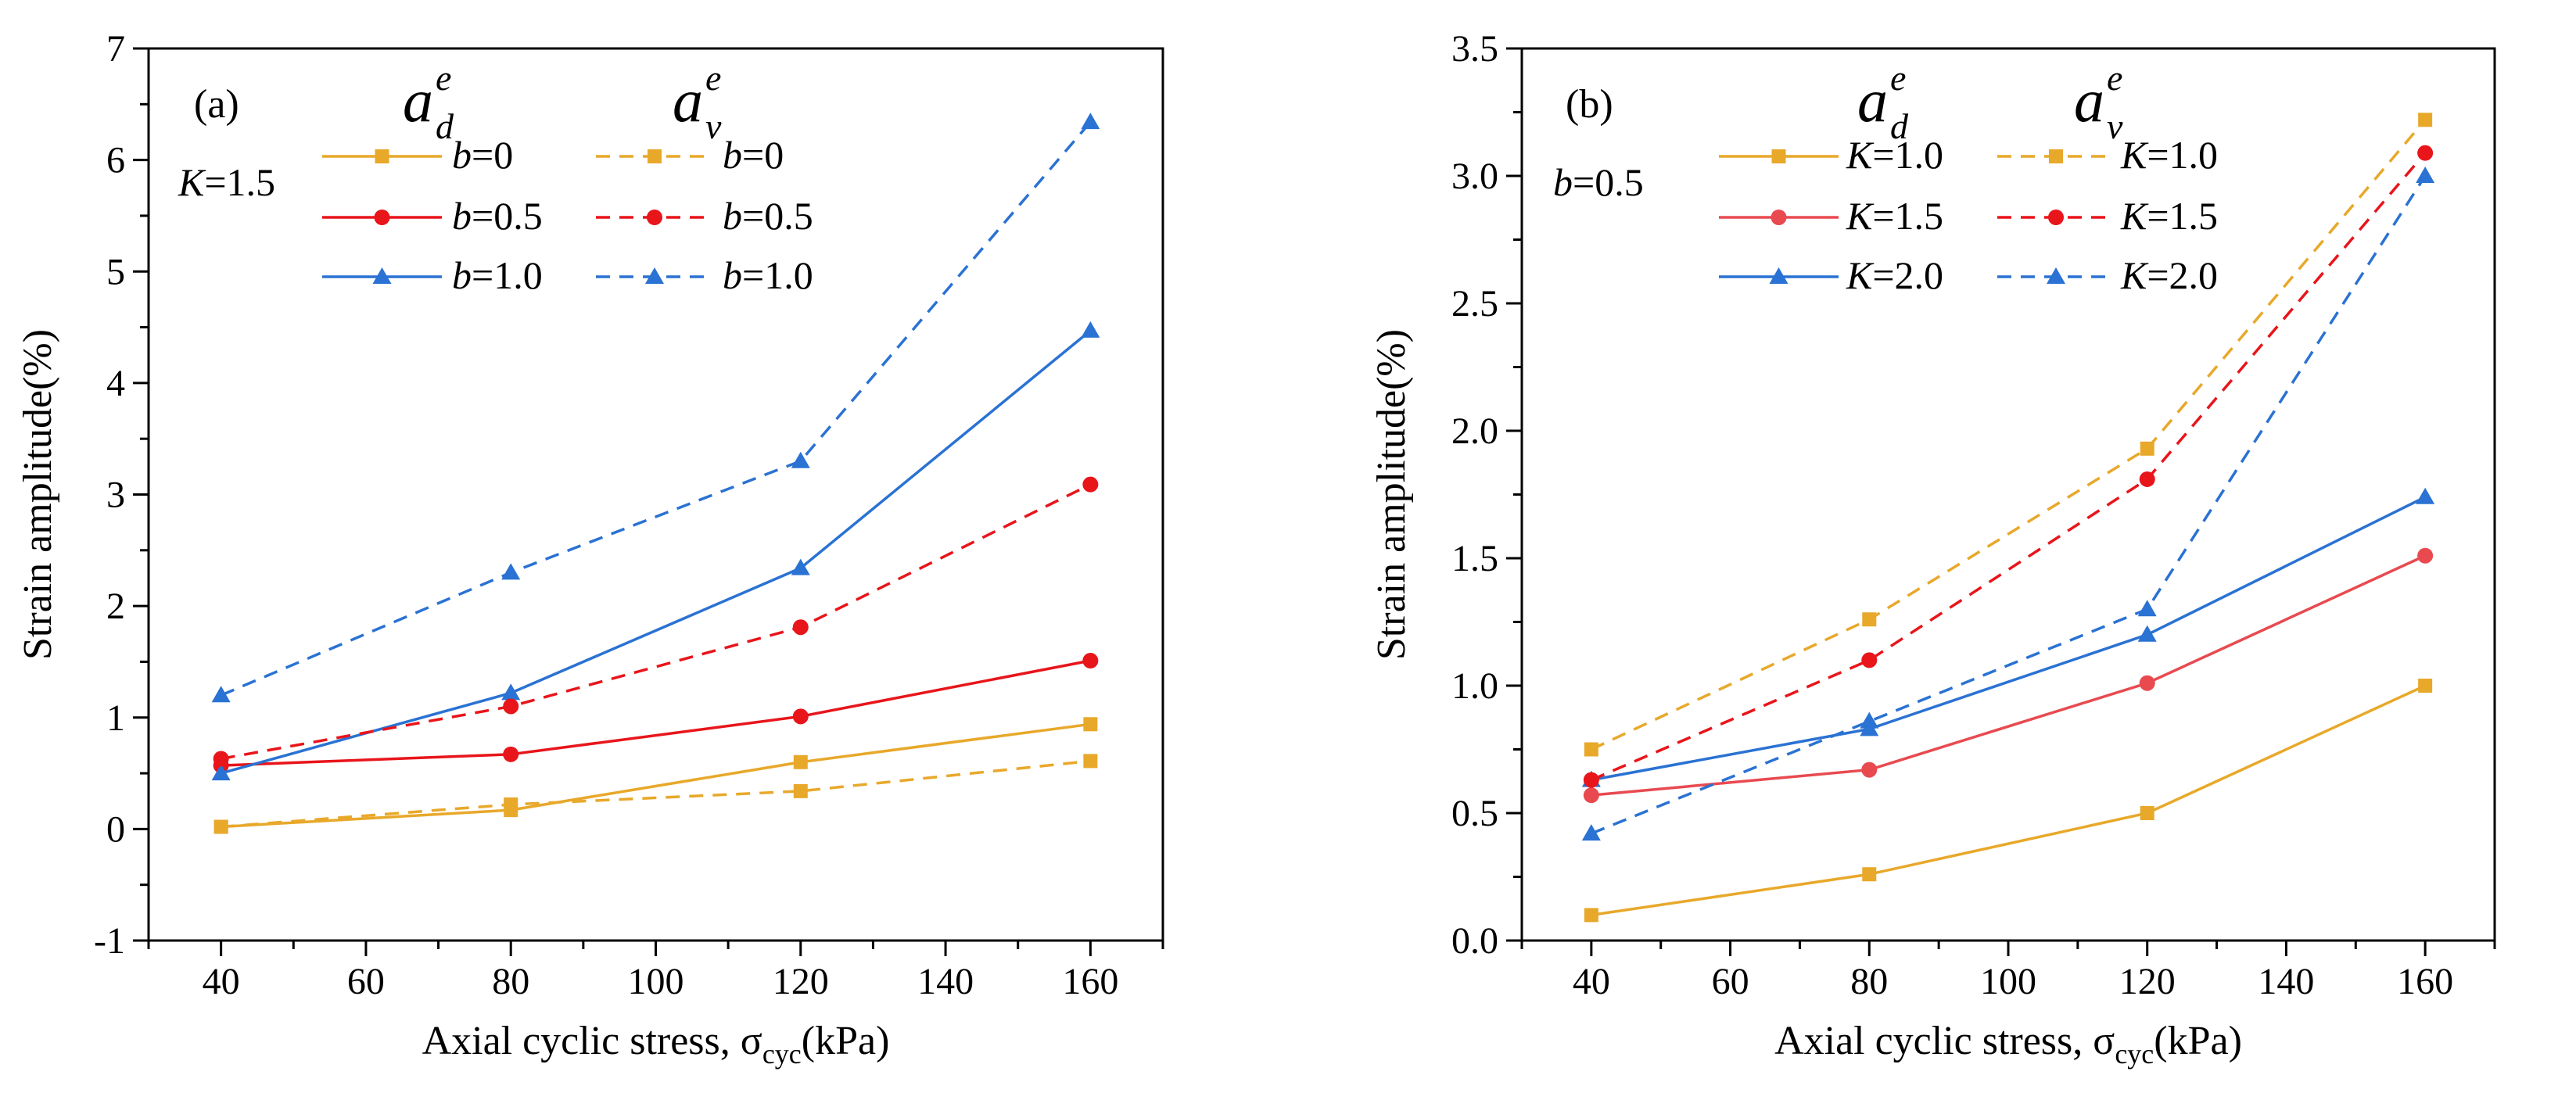  I want to click on y-axis-title: Strain amplitude(%), so click(38, 494).